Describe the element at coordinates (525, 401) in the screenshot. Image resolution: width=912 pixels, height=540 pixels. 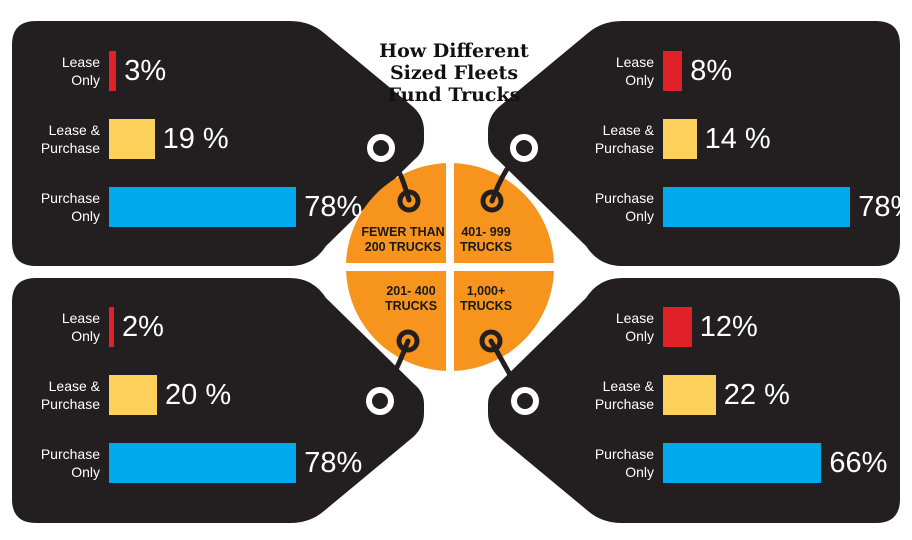
I see `hang-ring-bottom-right` at that location.